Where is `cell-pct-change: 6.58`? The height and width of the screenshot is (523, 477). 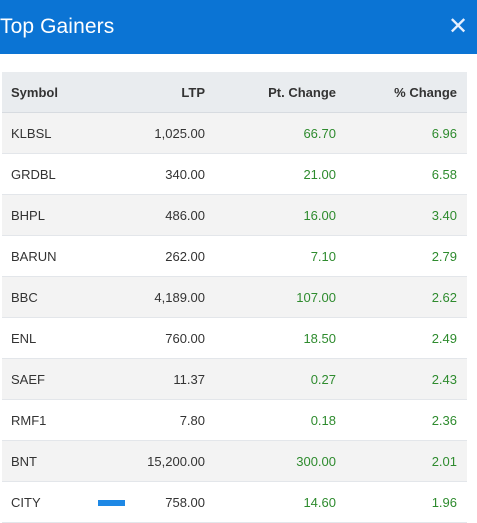 cell-pct-change: 6.58 is located at coordinates (403, 174).